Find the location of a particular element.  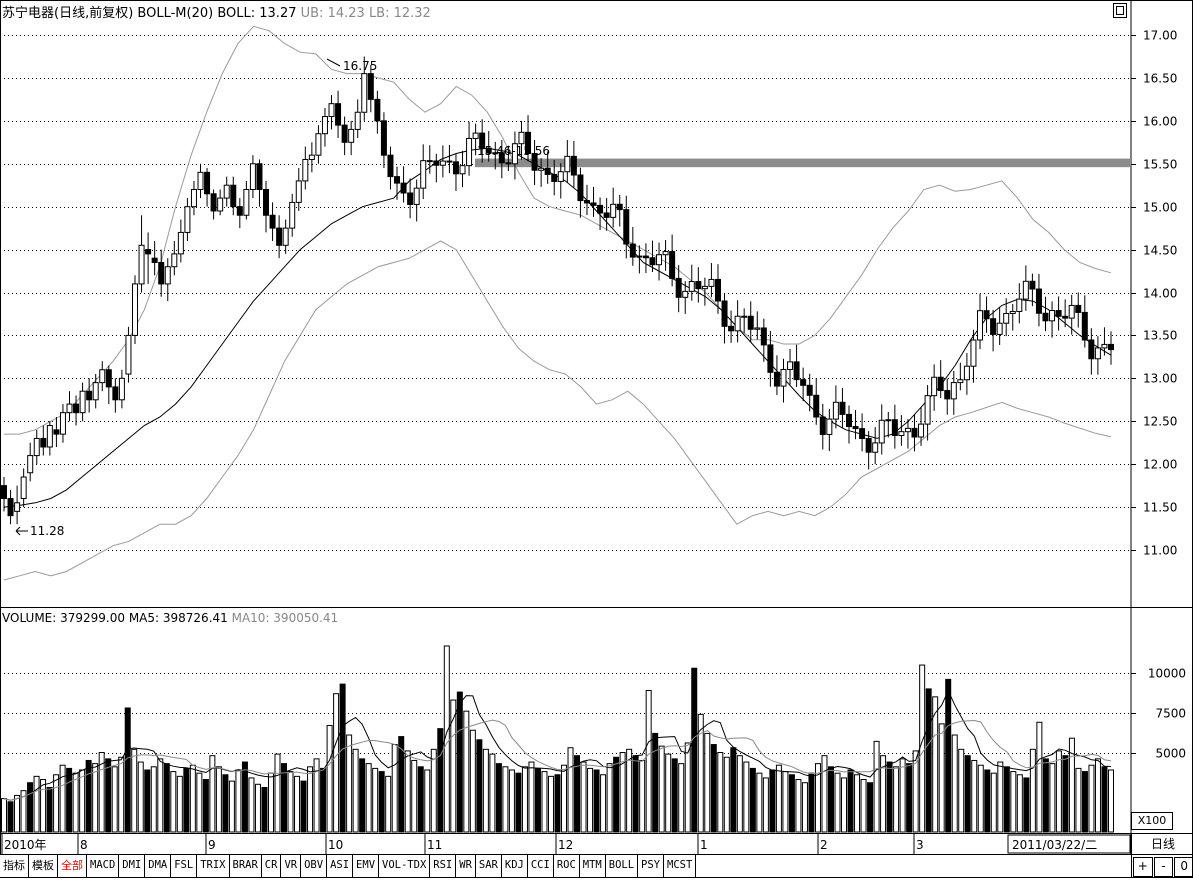

indicator-tab: WR is located at coordinates (466, 866).